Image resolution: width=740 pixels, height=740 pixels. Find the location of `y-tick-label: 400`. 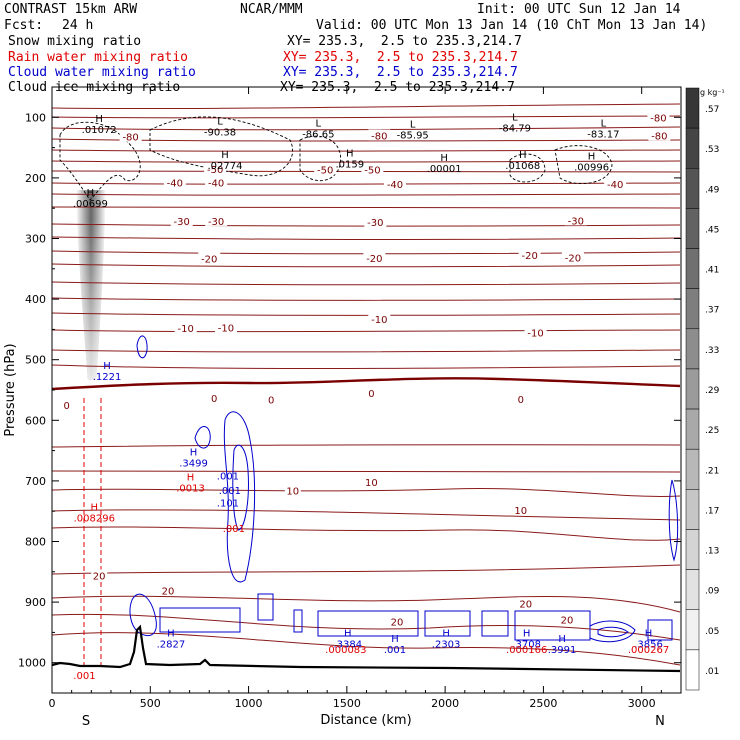

y-tick-label: 400 is located at coordinates (35, 299).